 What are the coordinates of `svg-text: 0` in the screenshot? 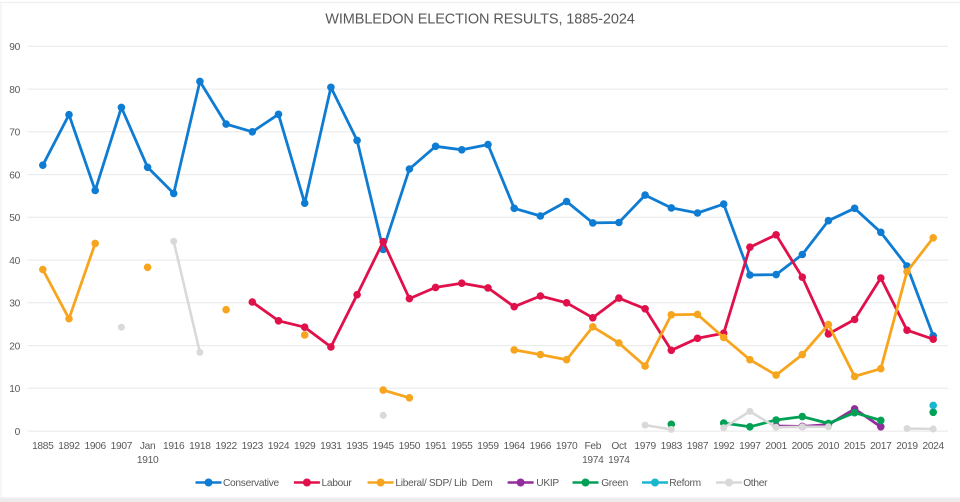 It's located at (18, 432).